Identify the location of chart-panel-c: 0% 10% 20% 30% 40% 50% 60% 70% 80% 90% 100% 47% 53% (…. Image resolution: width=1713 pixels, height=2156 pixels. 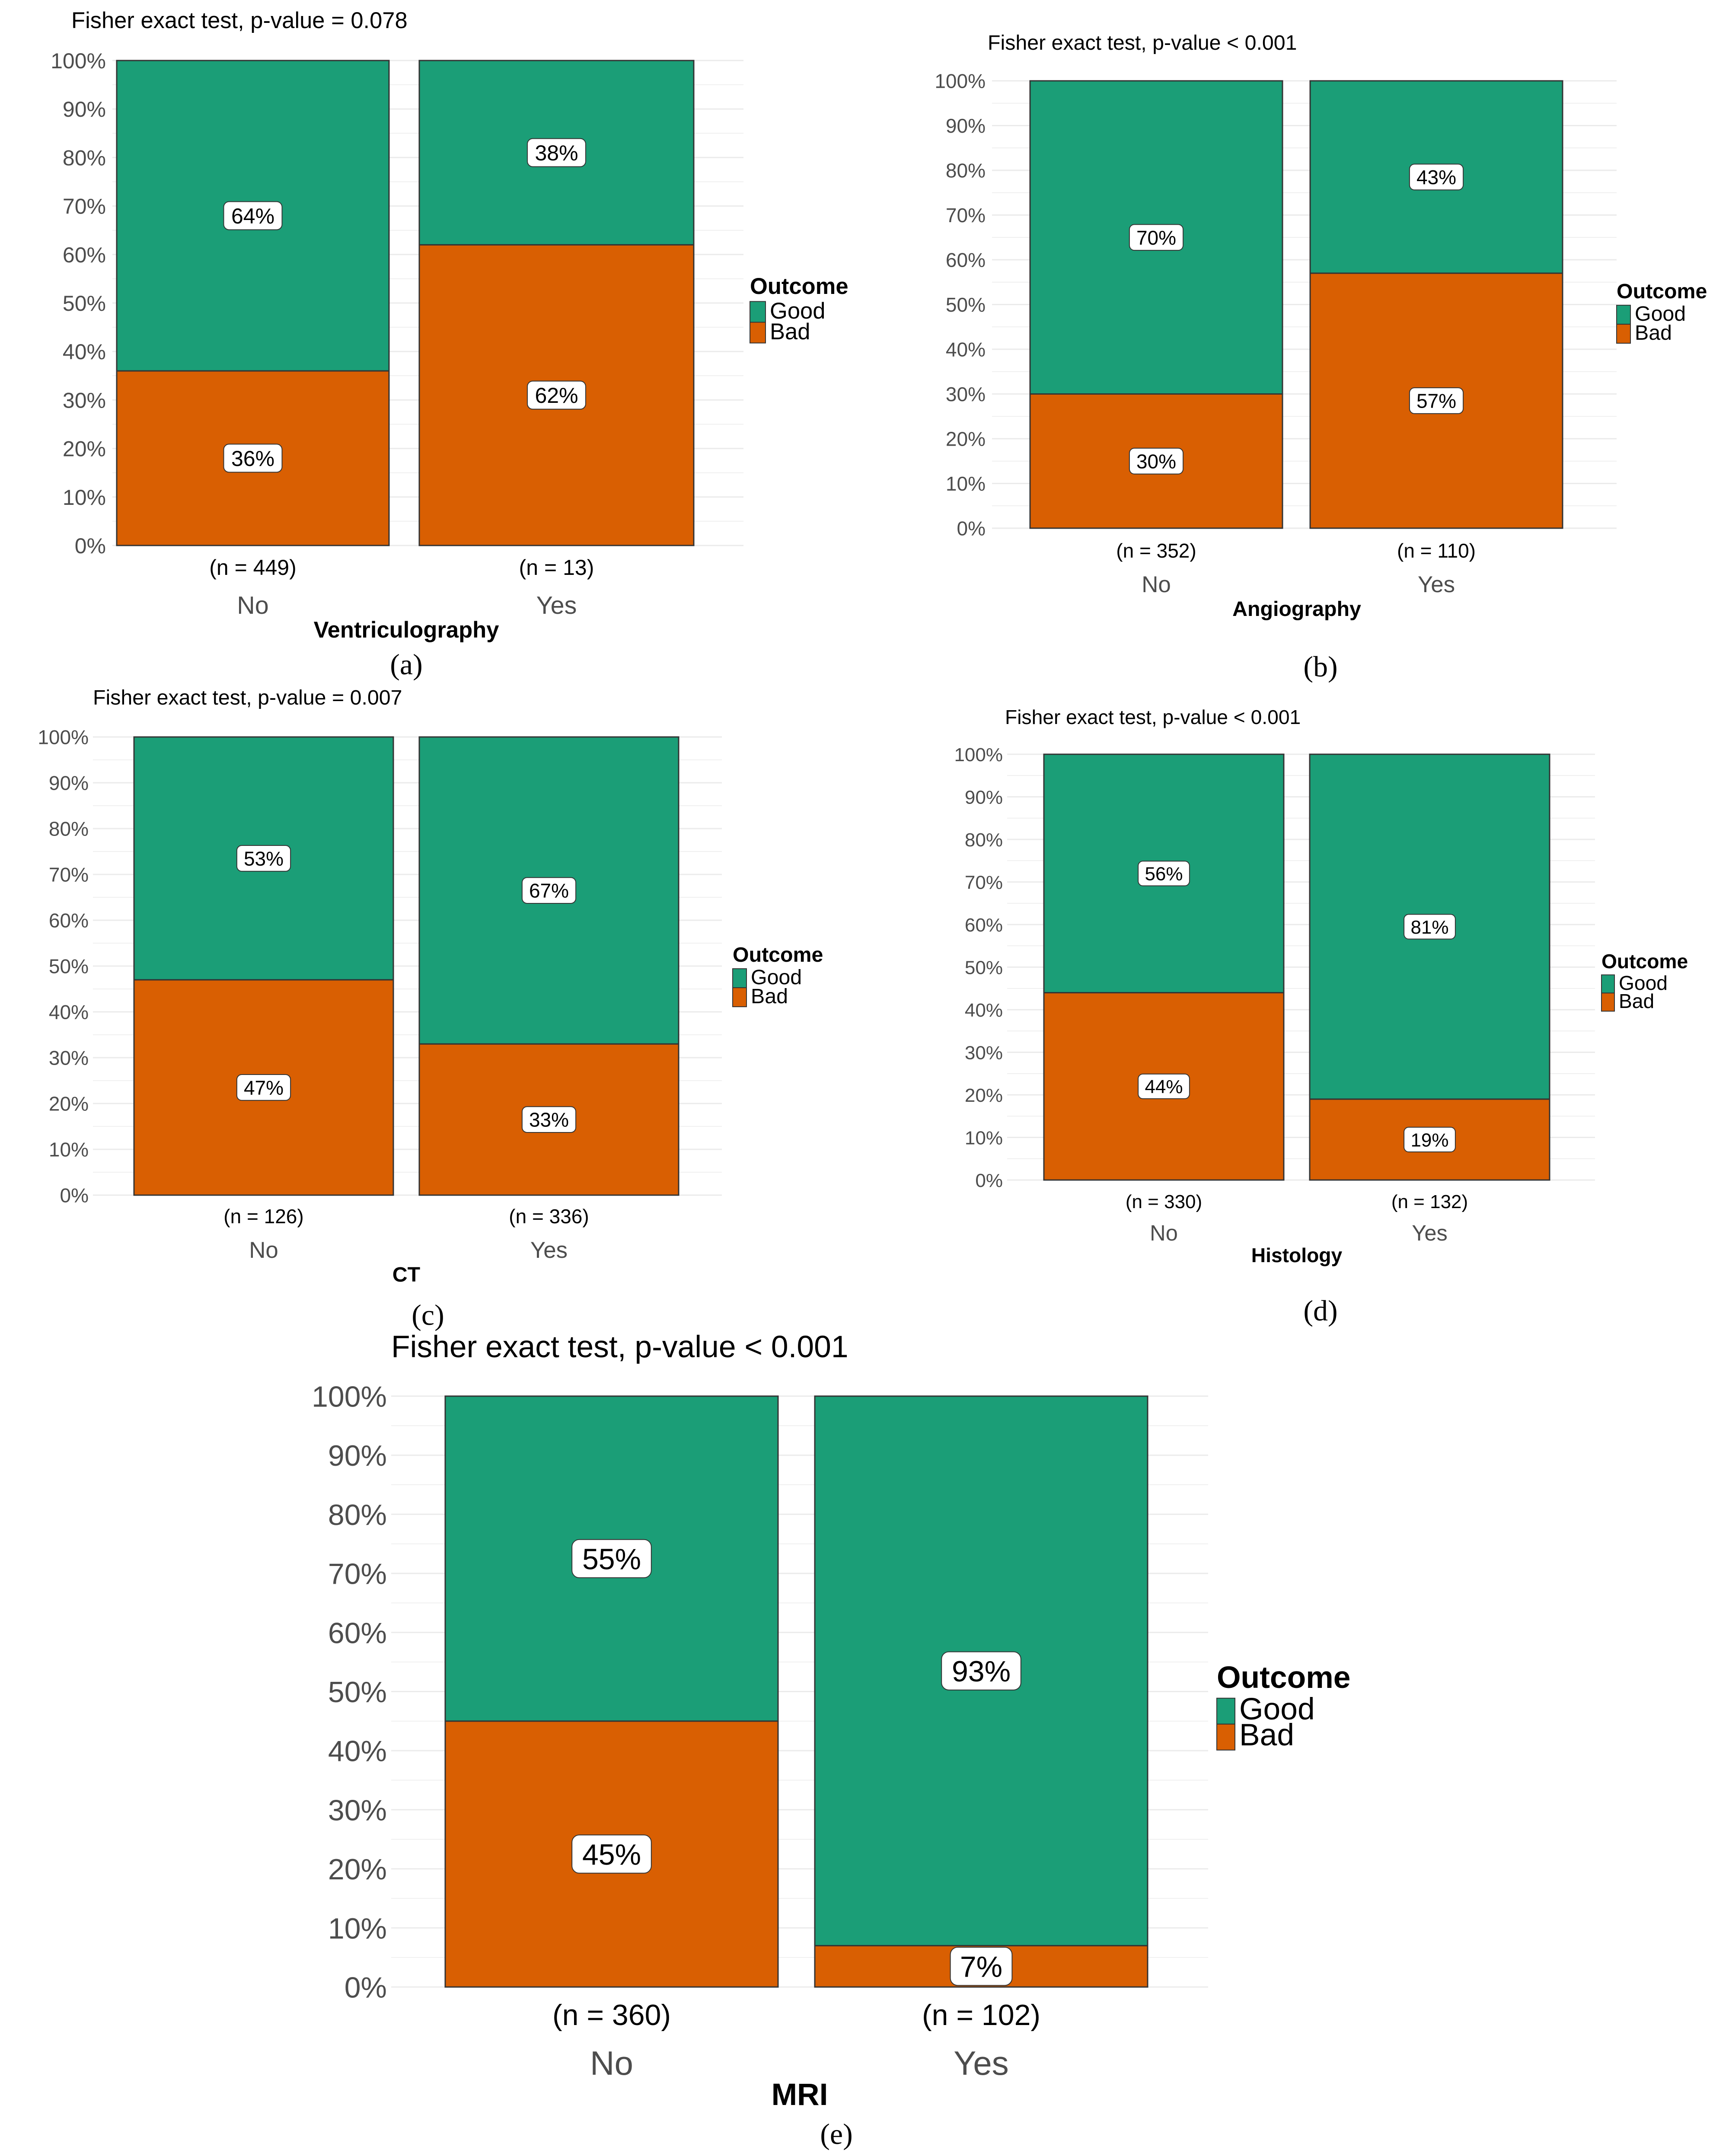
(431, 1008).